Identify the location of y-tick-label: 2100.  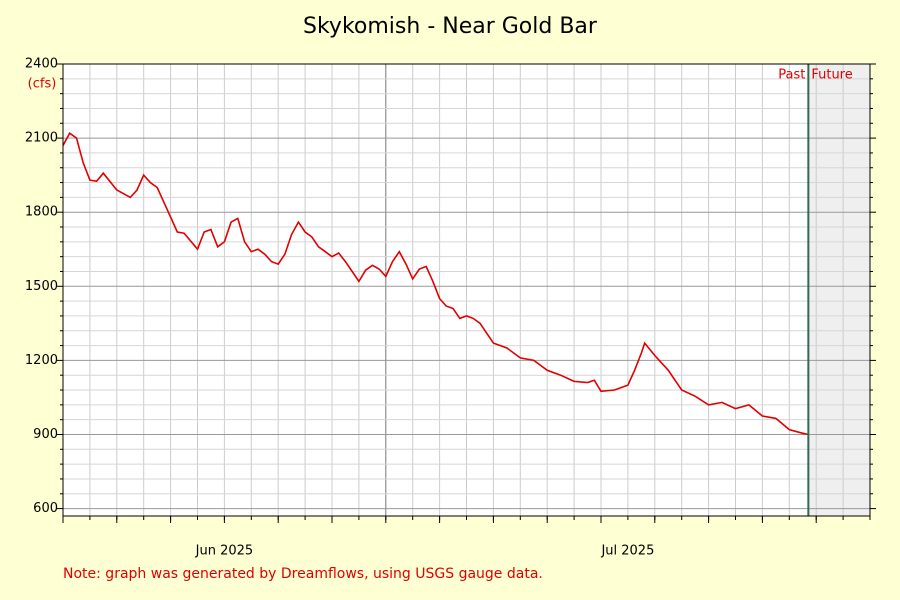
(41, 138).